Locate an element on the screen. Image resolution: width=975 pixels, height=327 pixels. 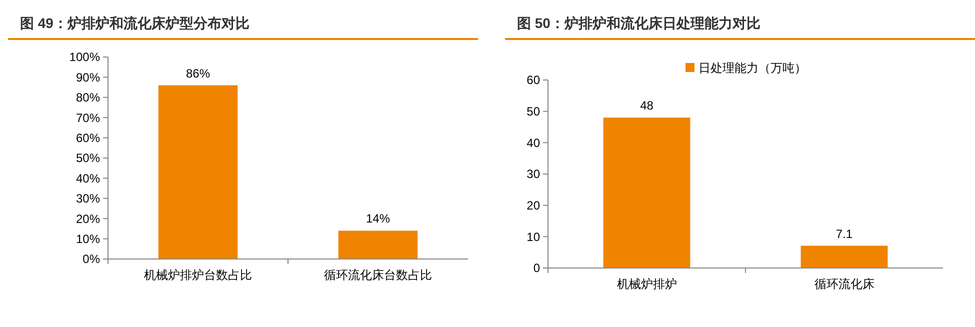
legend-label: 日处理能力（万吨） is located at coordinates (752, 68).